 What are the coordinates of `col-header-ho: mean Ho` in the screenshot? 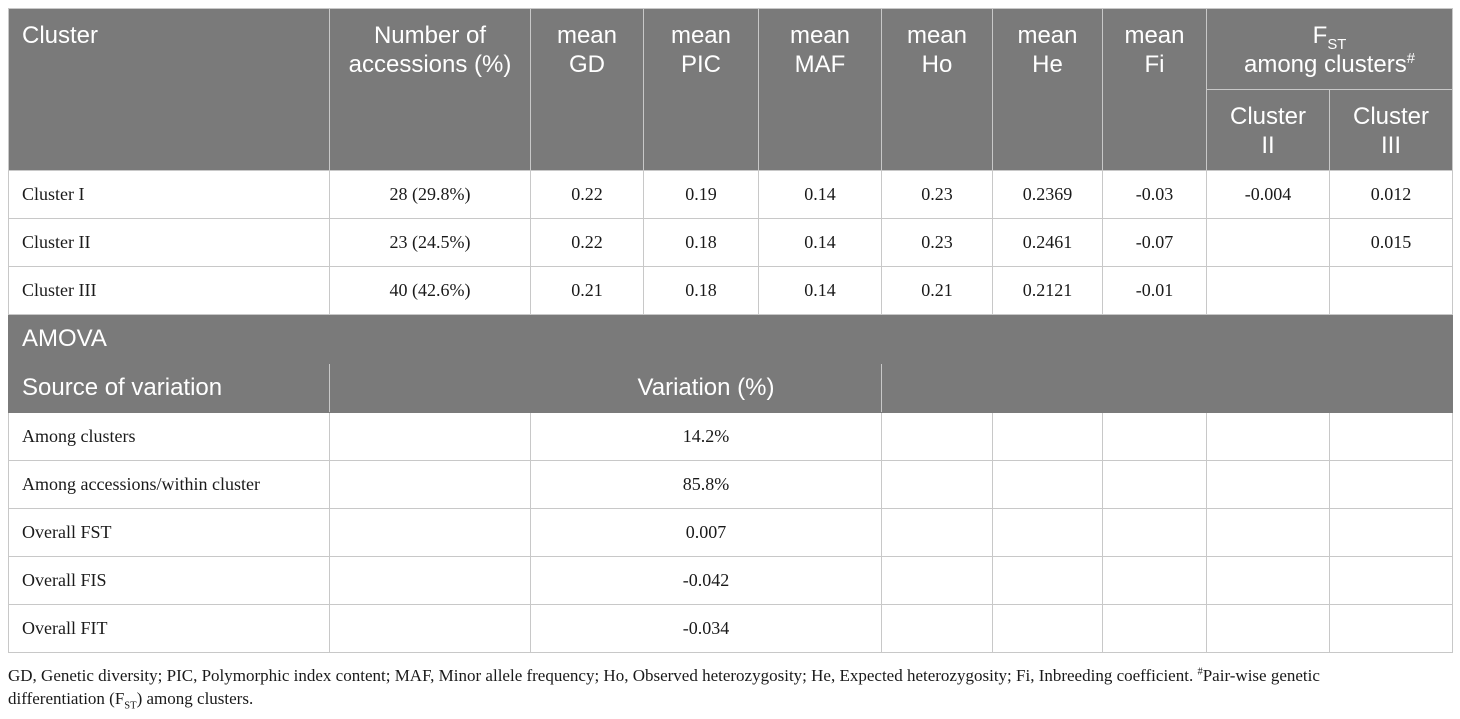 It's located at (937, 89).